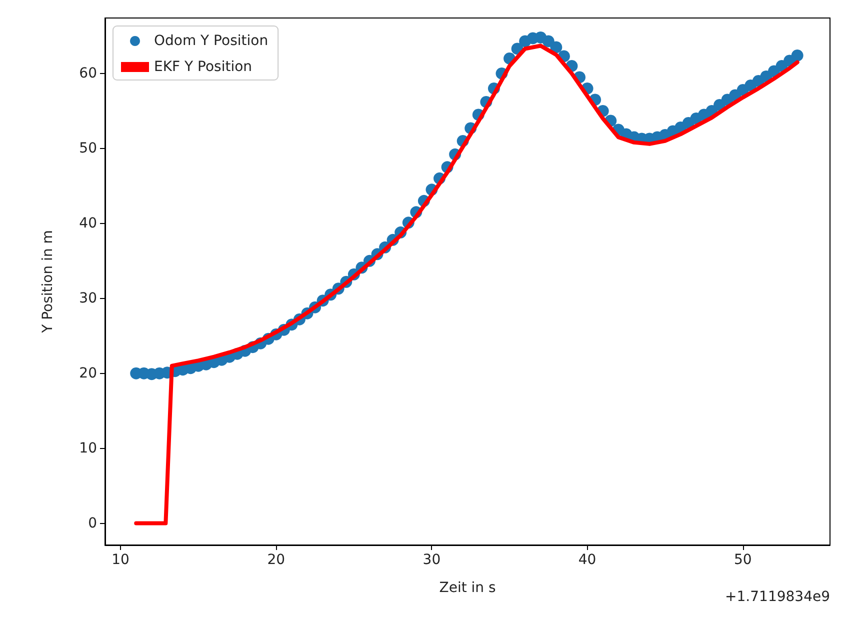 The image size is (848, 620). I want to click on y-tick-label: 40, so click(88, 223).